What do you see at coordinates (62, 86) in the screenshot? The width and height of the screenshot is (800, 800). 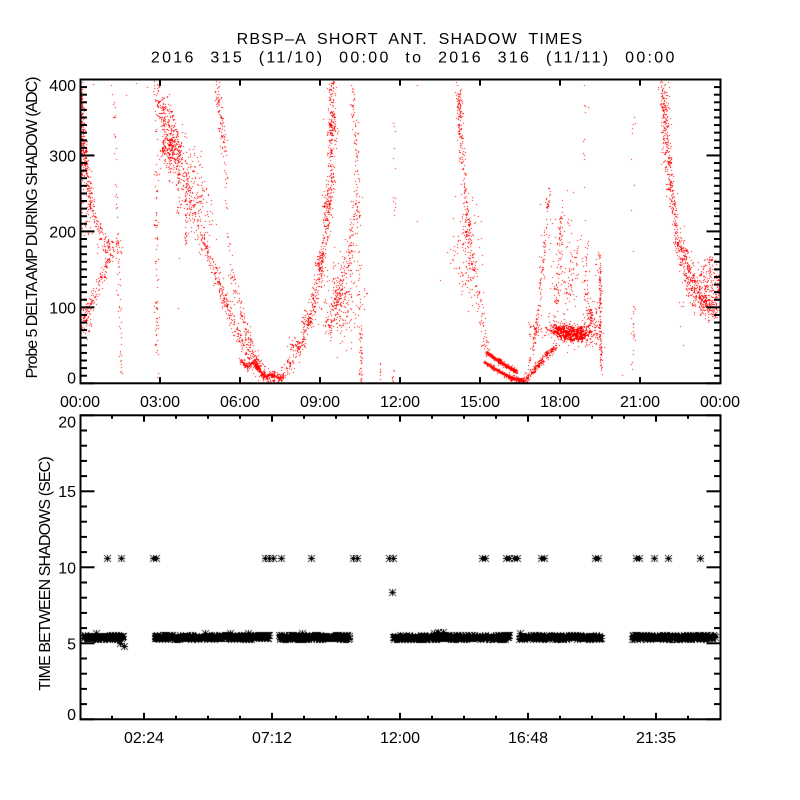 I see `svg-text: 400` at bounding box center [62, 86].